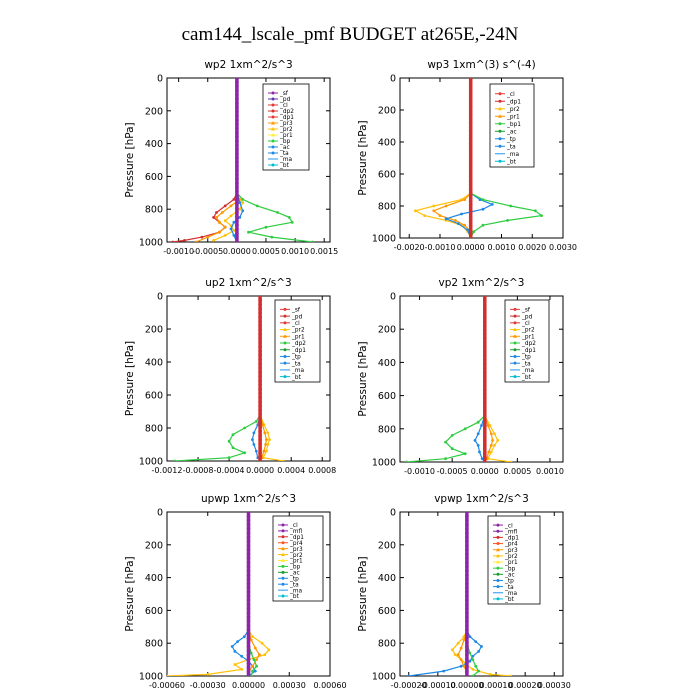 This screenshot has width=700, height=700. I want to click on legend-label: _dp2, so click(528, 344).